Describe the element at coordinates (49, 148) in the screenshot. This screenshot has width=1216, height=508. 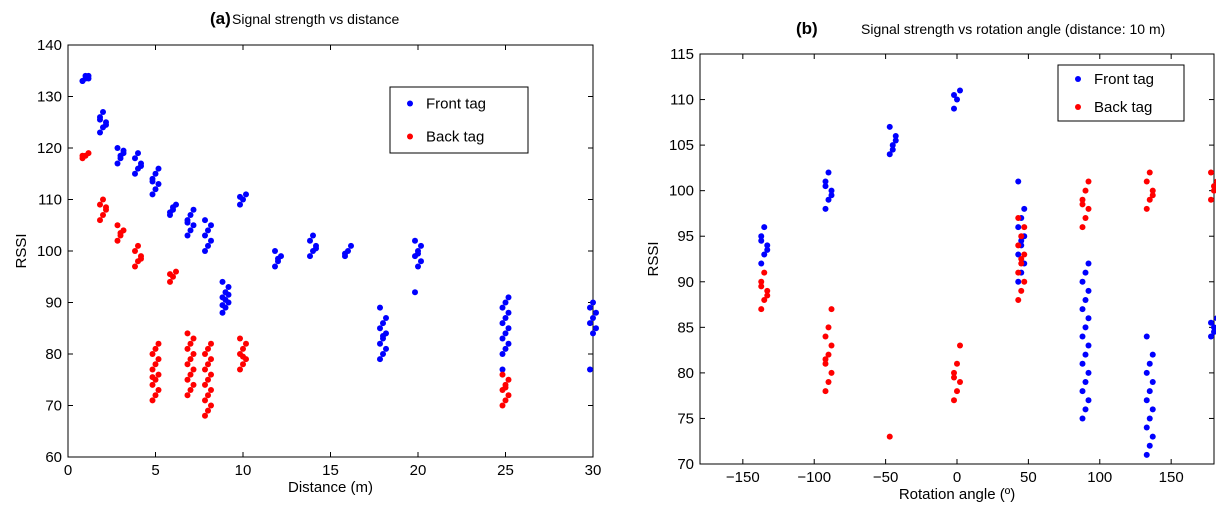
I see `chart-a-y-tick-label: 120` at that location.